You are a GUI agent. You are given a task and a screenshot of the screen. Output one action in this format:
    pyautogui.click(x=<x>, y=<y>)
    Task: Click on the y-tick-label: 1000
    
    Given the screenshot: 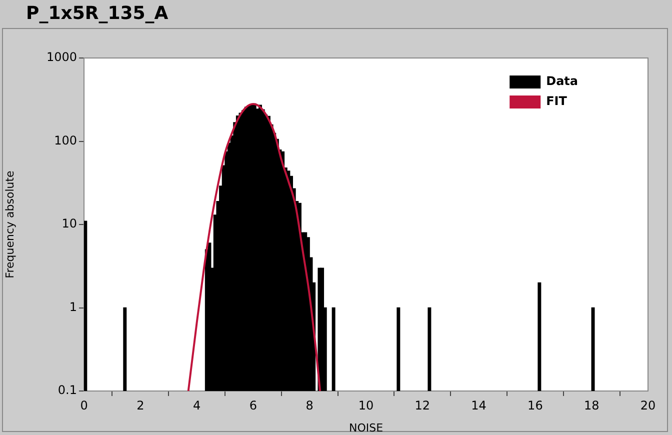 What is the action you would take?
    pyautogui.click(x=61, y=57)
    